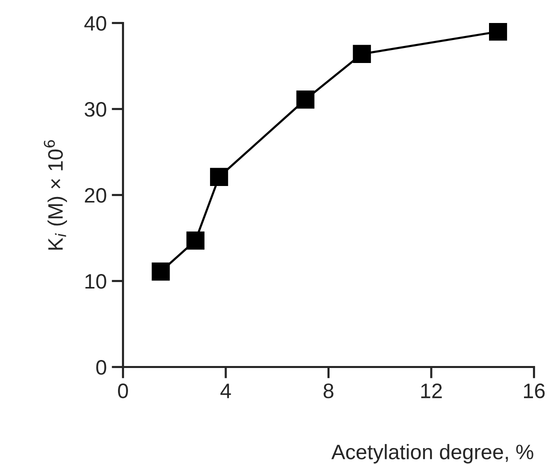 The height and width of the screenshot is (464, 552). I want to click on y-tick-label: 0, so click(101, 367).